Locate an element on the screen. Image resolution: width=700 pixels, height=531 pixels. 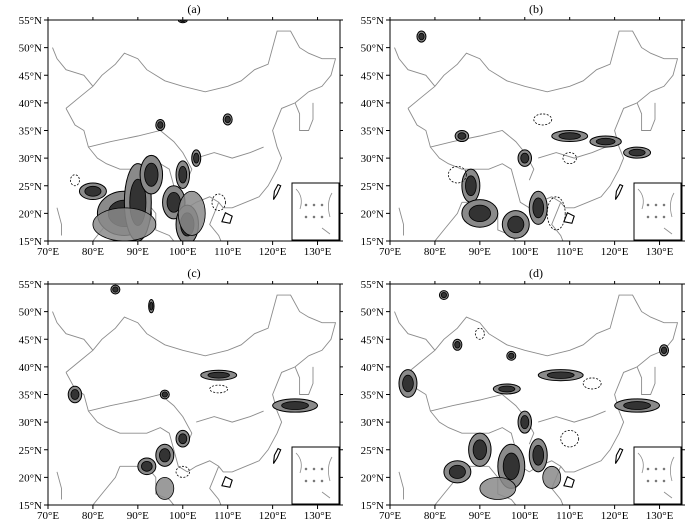
panel-label: (c) is located at coordinates (193, 273).